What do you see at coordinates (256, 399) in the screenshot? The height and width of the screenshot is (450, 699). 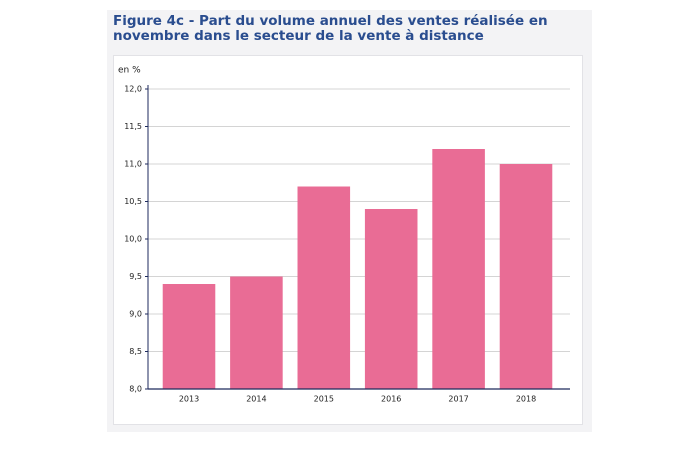 I see `x-tick-label: 2014` at bounding box center [256, 399].